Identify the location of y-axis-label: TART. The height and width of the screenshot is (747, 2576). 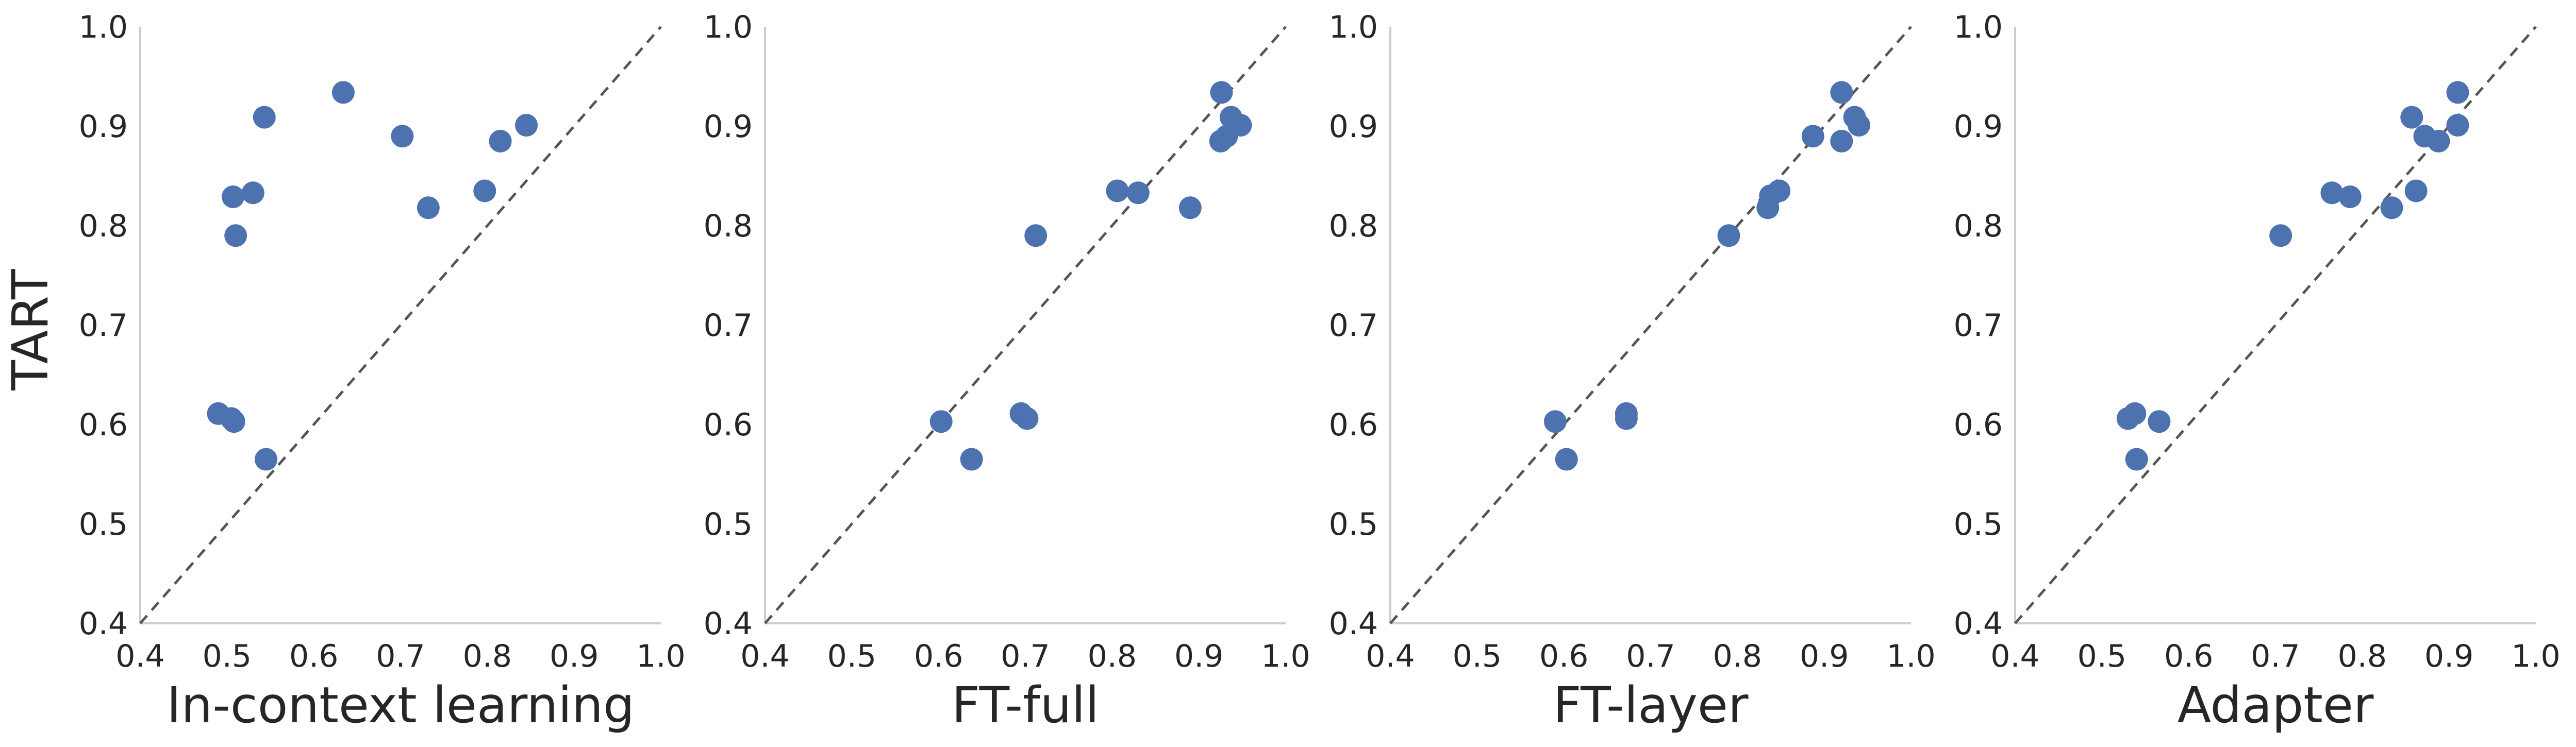
(31, 330).